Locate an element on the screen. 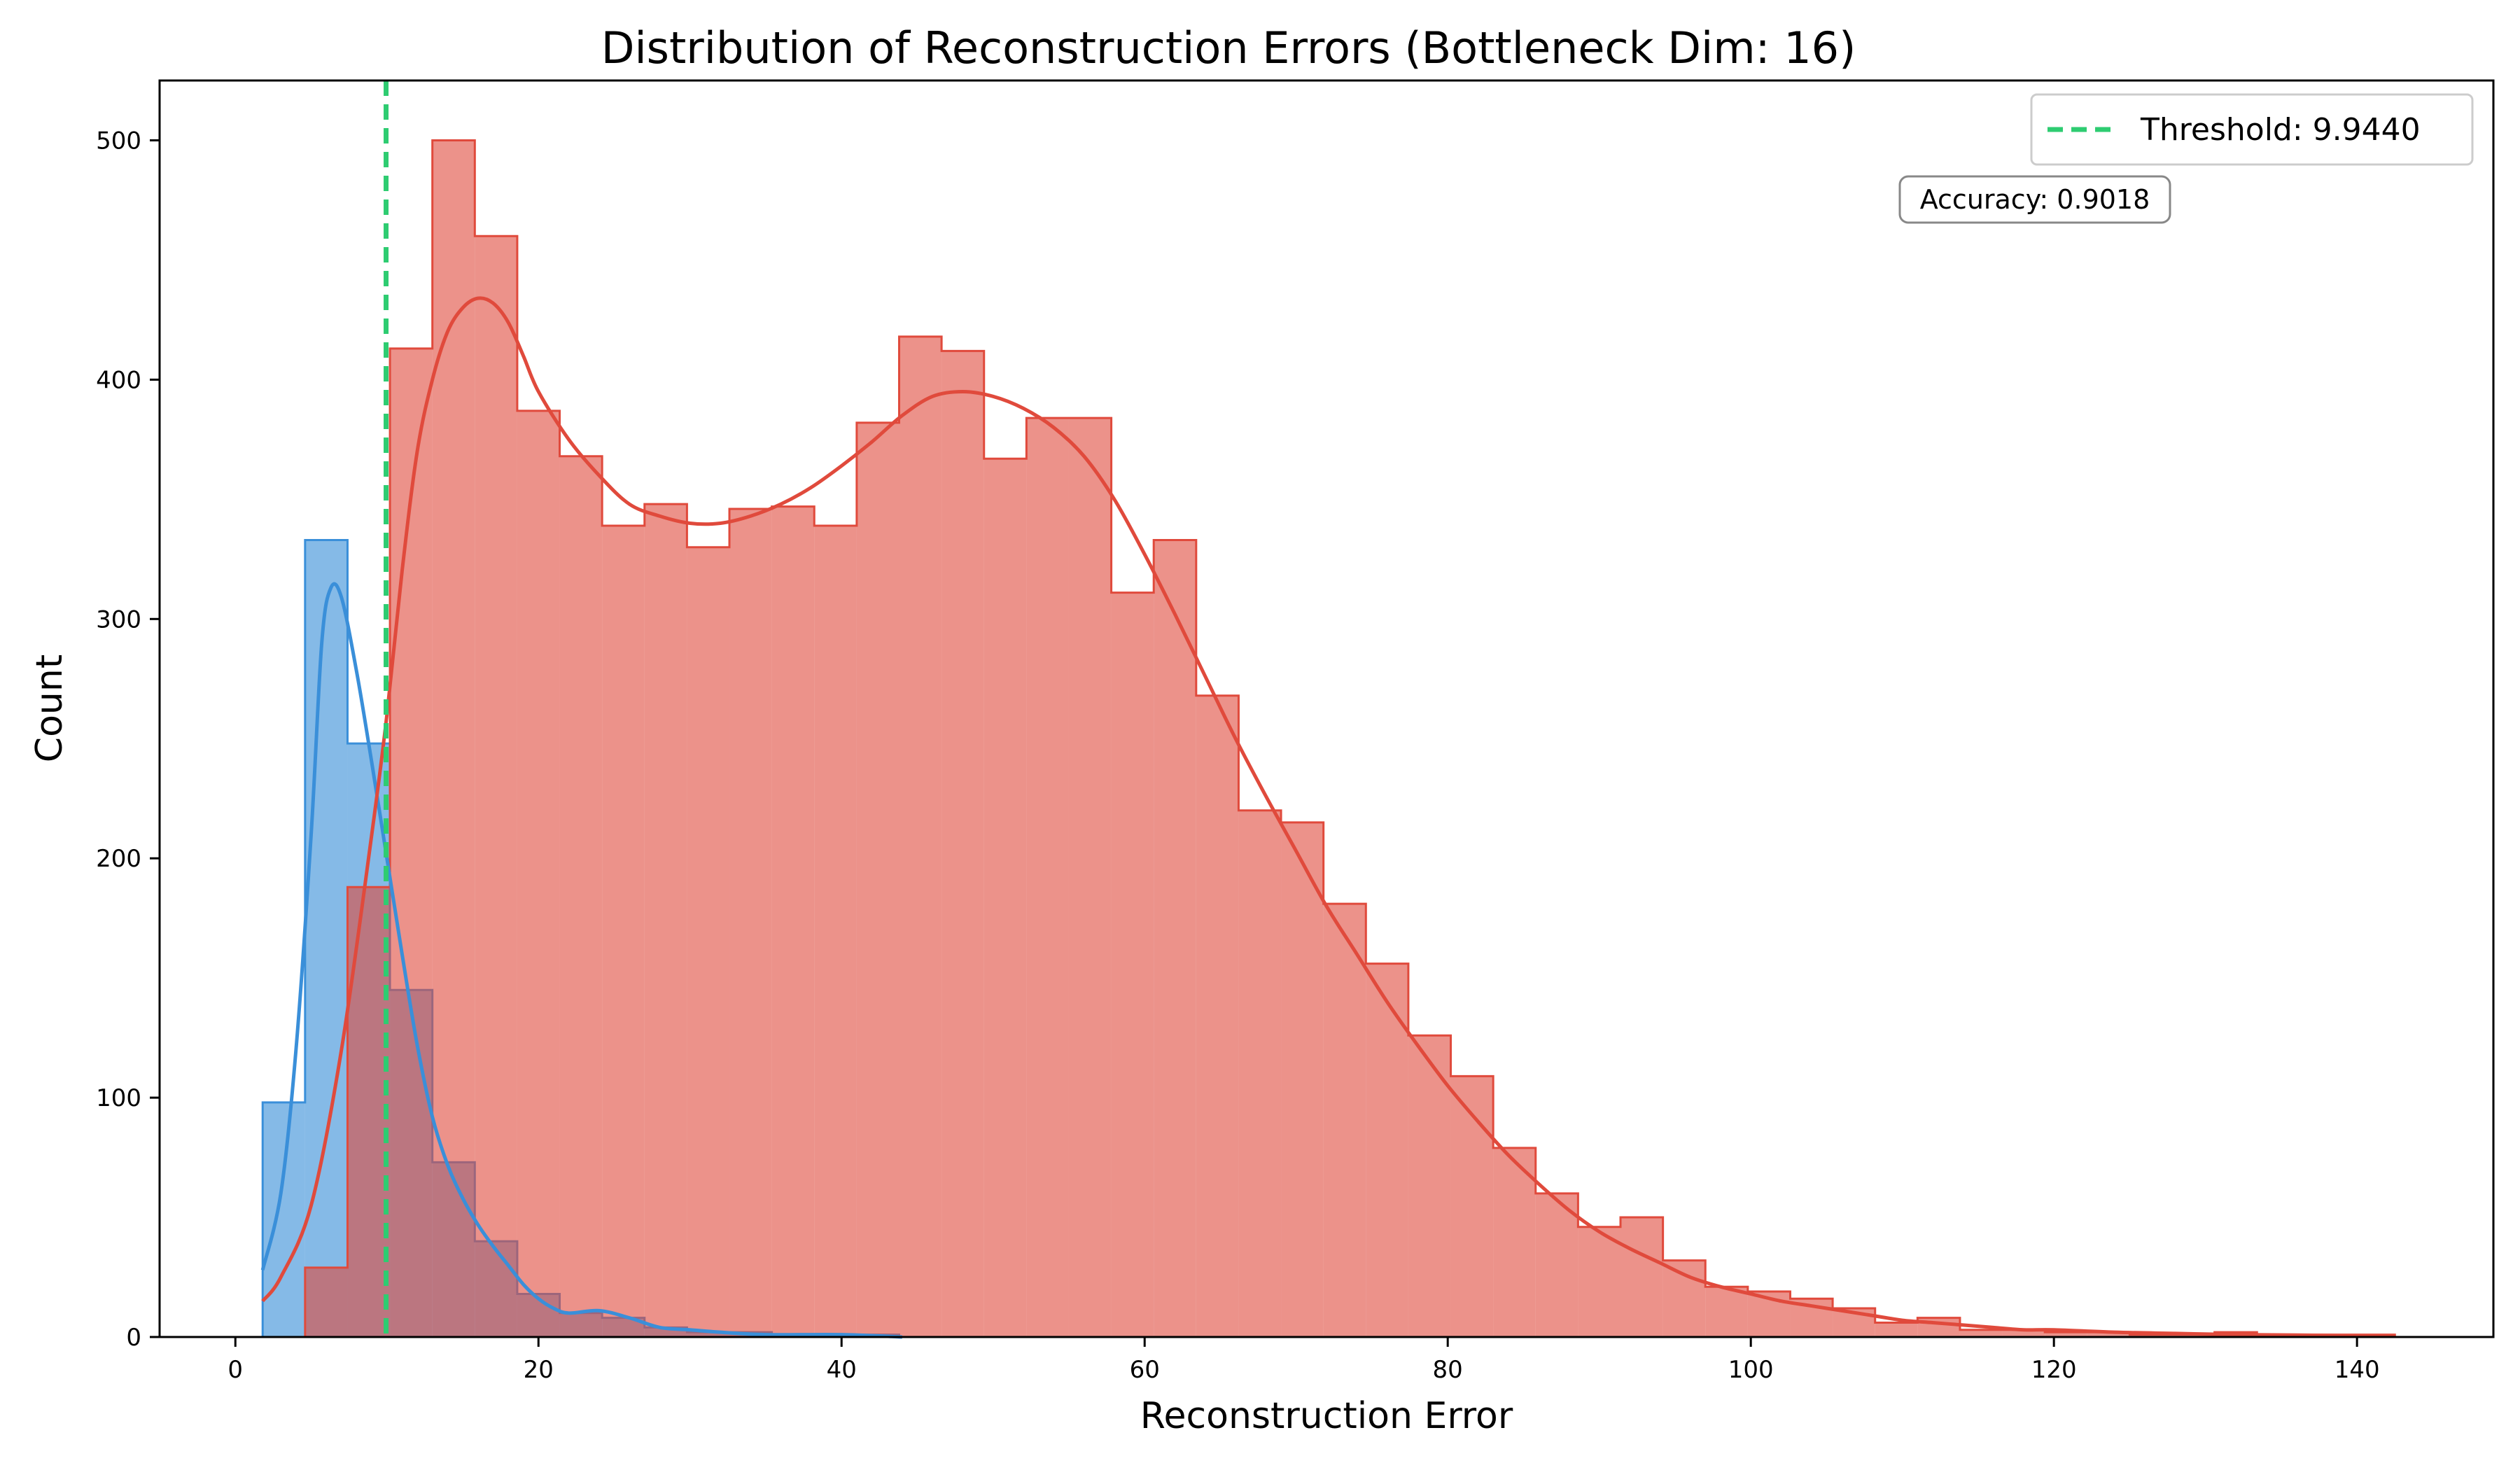 This screenshot has width=2520, height=1470. normal-kde-line is located at coordinates (581, 960).